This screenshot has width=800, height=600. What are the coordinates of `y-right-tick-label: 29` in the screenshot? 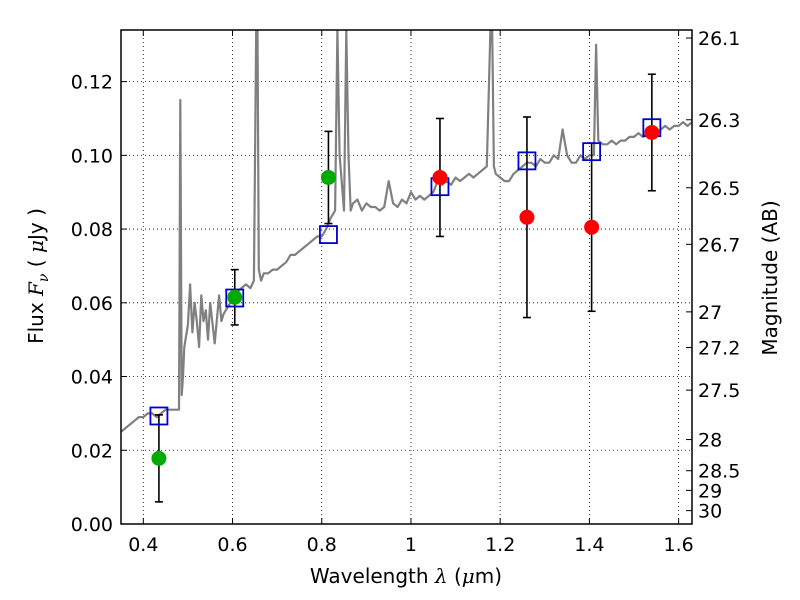 It's located at (710, 491).